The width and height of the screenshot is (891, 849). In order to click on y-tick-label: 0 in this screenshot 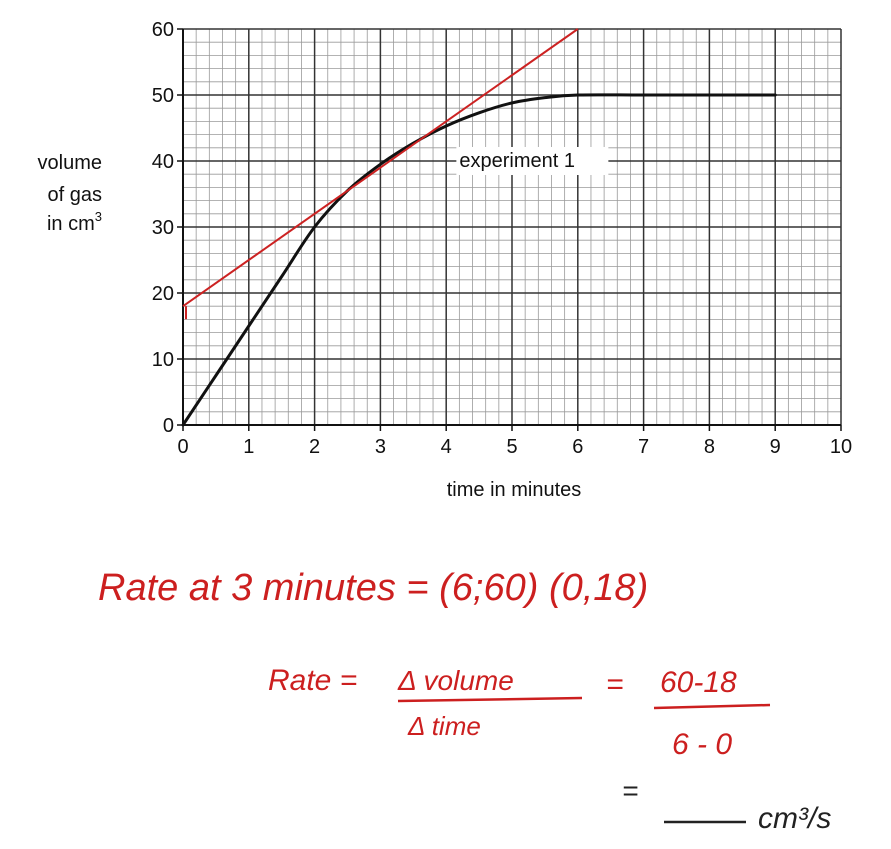, I will do `click(168, 426)`.